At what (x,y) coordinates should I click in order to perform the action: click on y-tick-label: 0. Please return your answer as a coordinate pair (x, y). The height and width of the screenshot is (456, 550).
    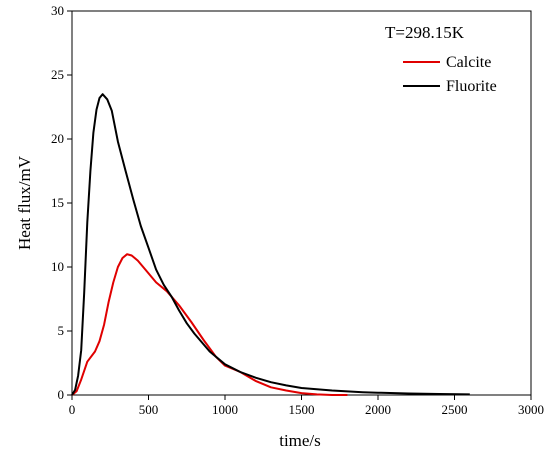
    Looking at the image, I should click on (61, 394).